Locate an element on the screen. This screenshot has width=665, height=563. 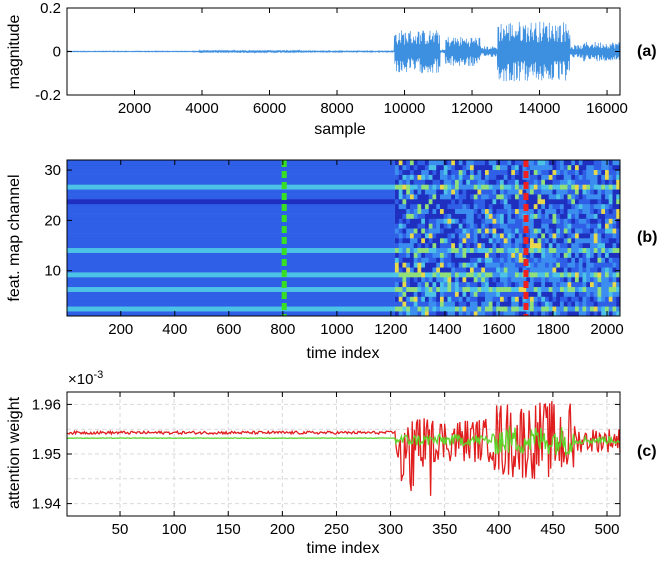
x-tick-label: 16000 is located at coordinates (607, 108).